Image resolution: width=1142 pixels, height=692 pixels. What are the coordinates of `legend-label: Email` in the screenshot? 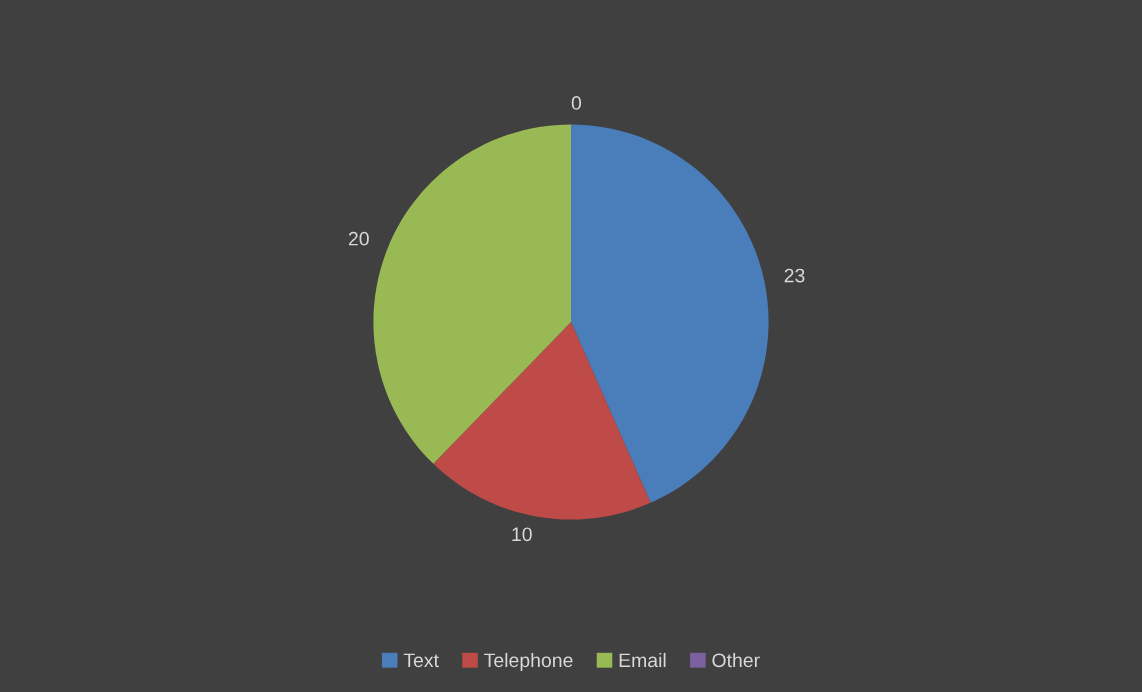 It's located at (642, 660).